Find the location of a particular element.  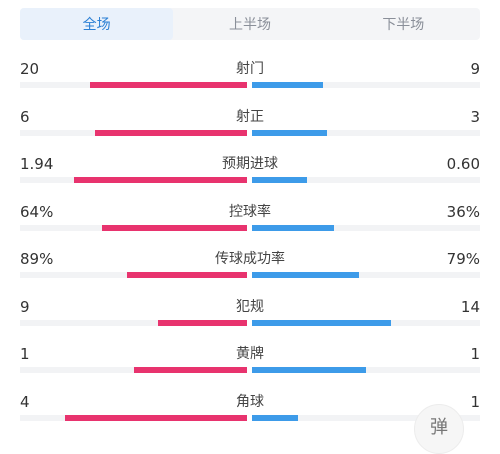

away-value: 79% is located at coordinates (463, 259).